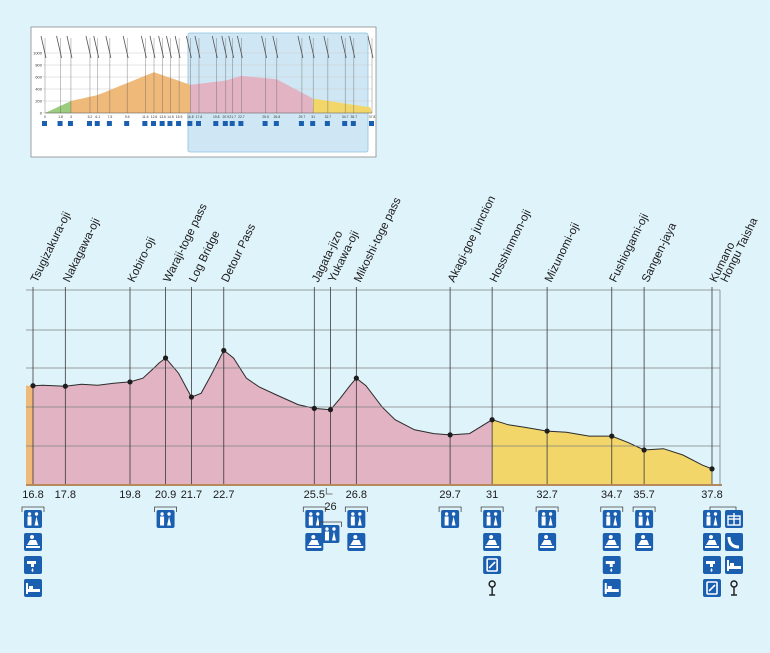  Describe the element at coordinates (328, 117) in the screenshot. I see `overview-tick-label: 32.7` at that location.